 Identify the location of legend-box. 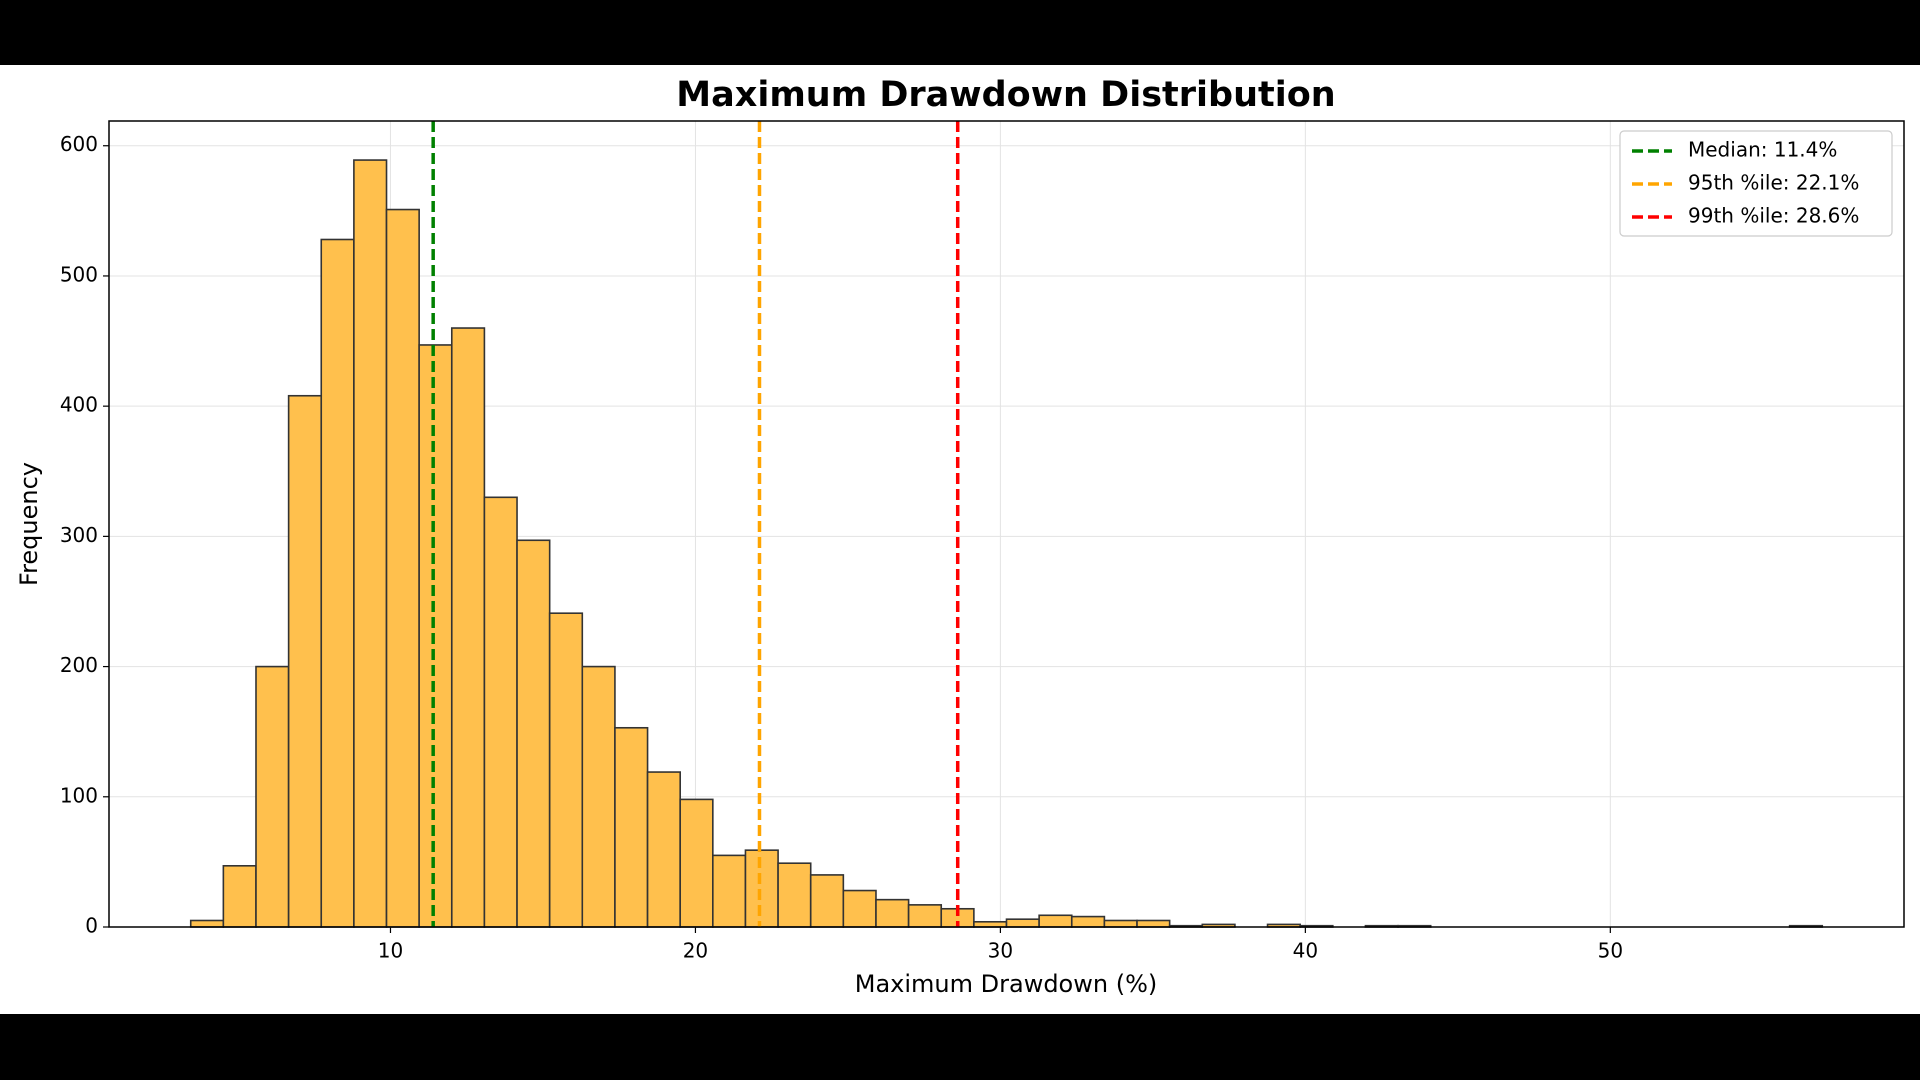
(1756, 183).